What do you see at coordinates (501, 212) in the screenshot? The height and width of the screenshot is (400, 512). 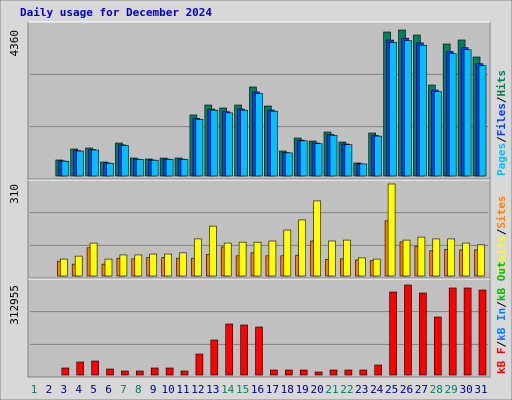 I see `legend-entry: Sites` at bounding box center [501, 212].